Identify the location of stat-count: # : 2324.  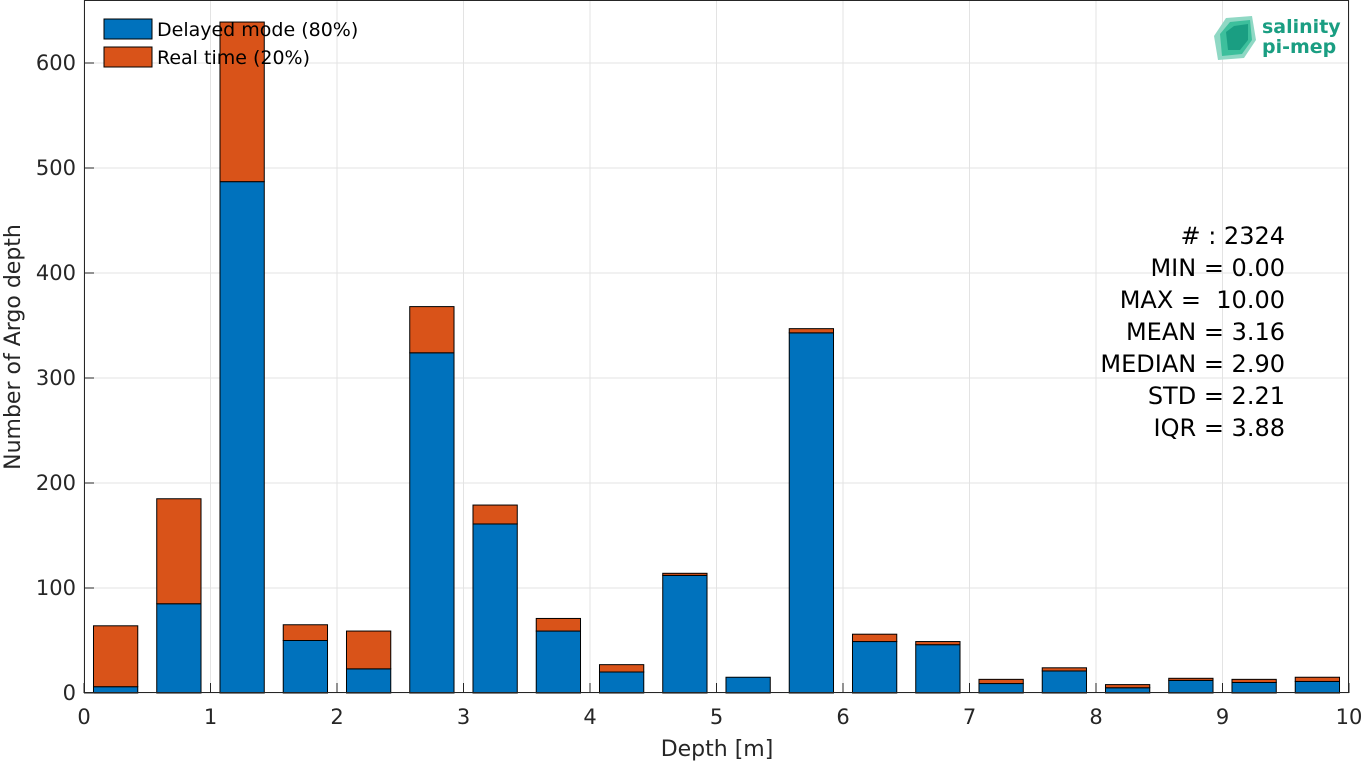
(1232, 236).